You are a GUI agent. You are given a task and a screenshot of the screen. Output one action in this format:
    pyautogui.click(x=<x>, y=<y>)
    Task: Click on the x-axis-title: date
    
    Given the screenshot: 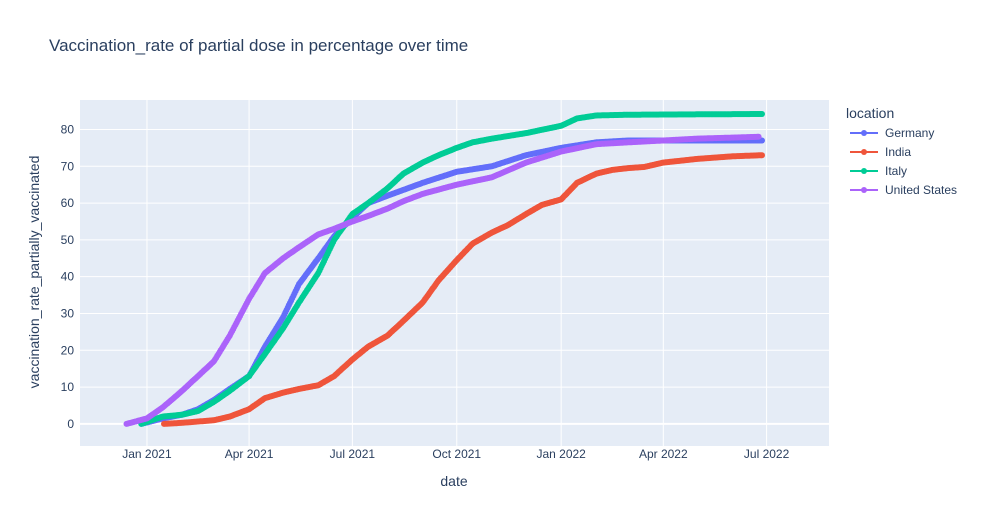 What is the action you would take?
    pyautogui.click(x=453, y=481)
    